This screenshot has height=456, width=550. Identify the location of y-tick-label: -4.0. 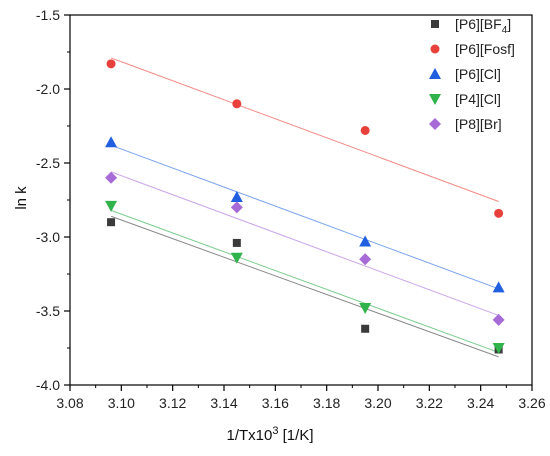
(48, 385).